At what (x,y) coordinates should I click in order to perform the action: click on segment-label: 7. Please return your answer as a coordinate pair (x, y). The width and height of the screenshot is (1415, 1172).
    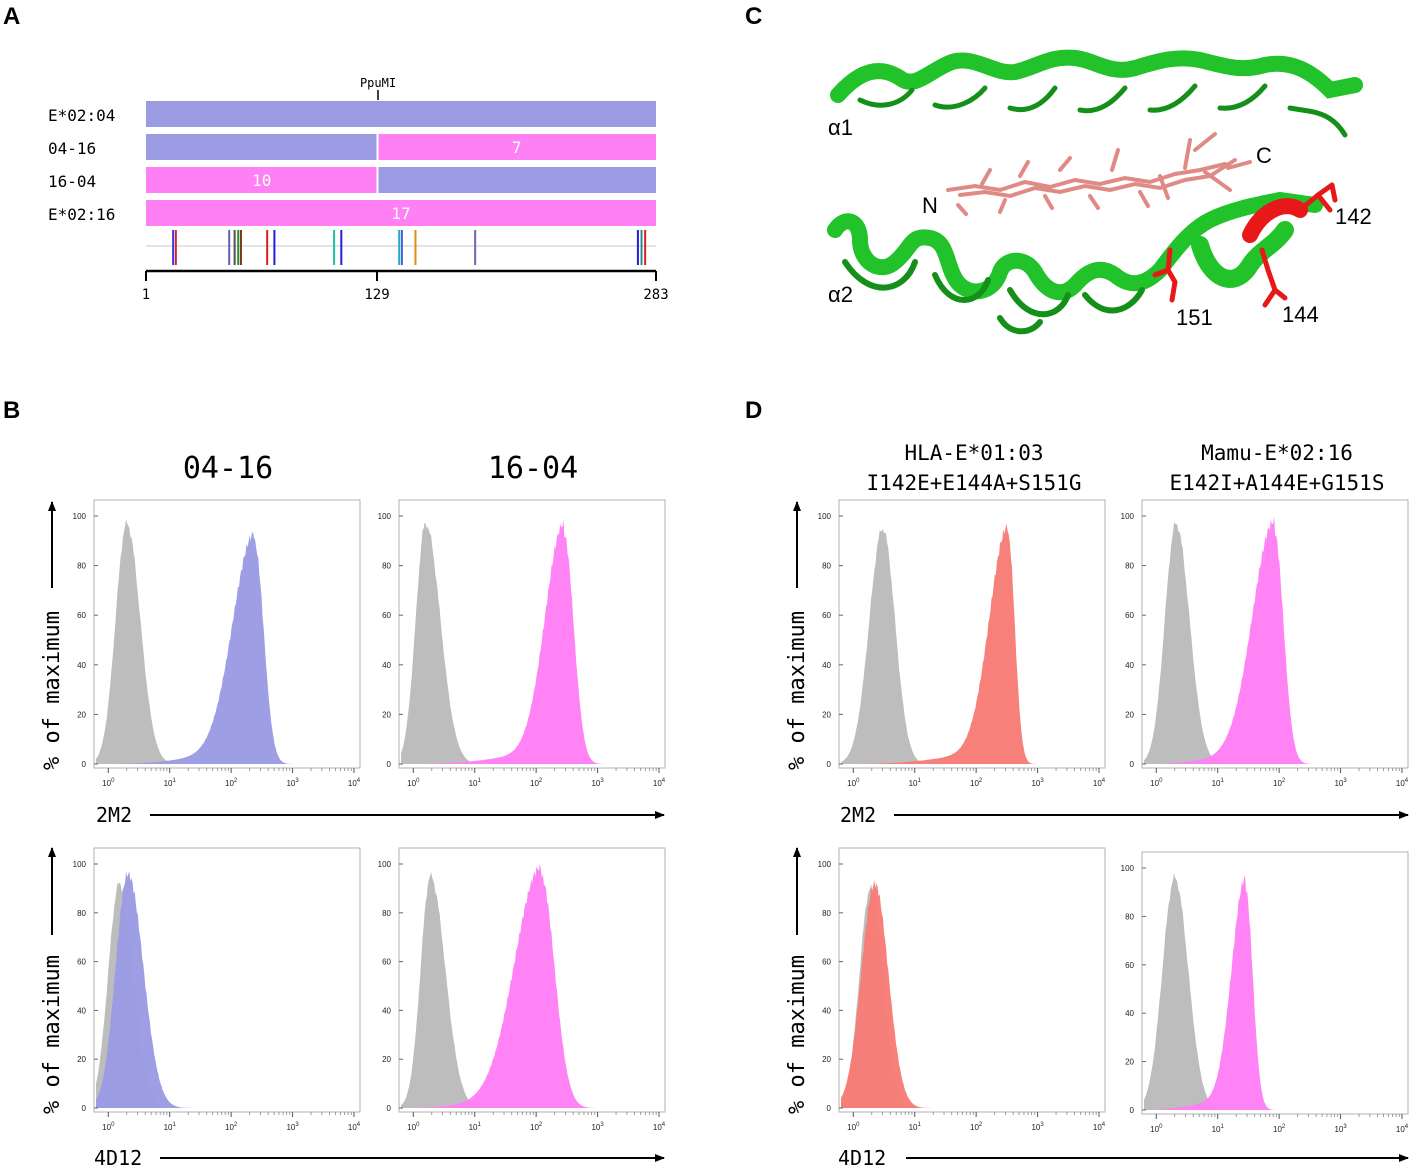
    Looking at the image, I should click on (517, 147).